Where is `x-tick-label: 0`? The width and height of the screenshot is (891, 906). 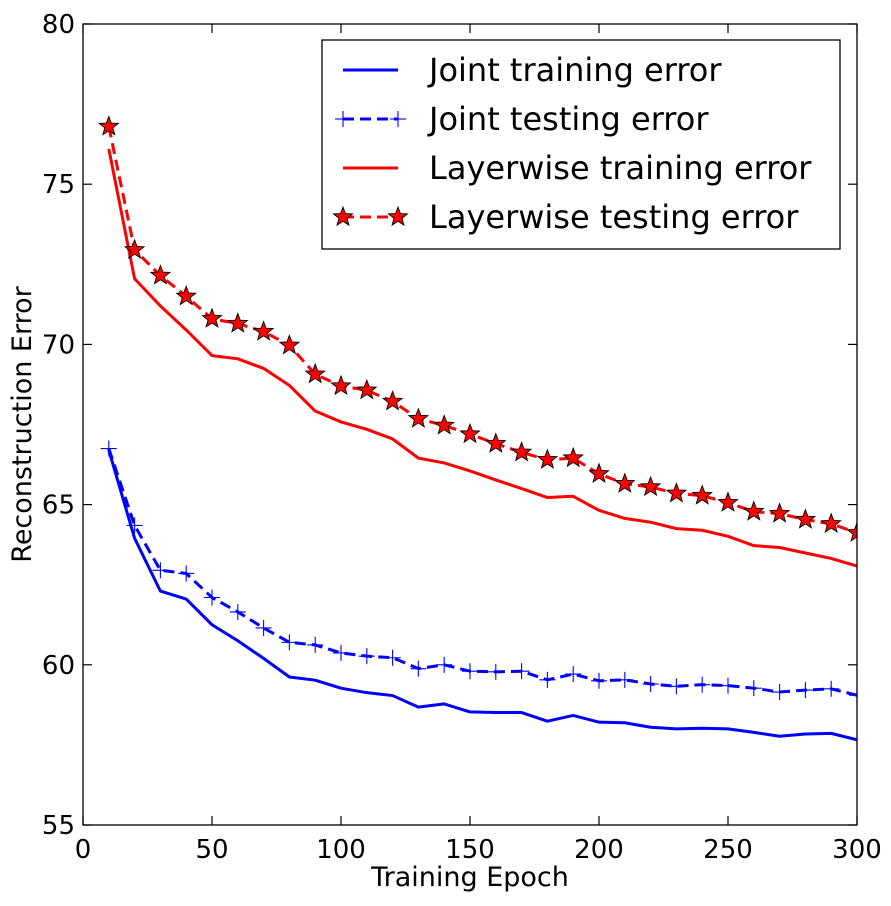
x-tick-label: 0 is located at coordinates (83, 850).